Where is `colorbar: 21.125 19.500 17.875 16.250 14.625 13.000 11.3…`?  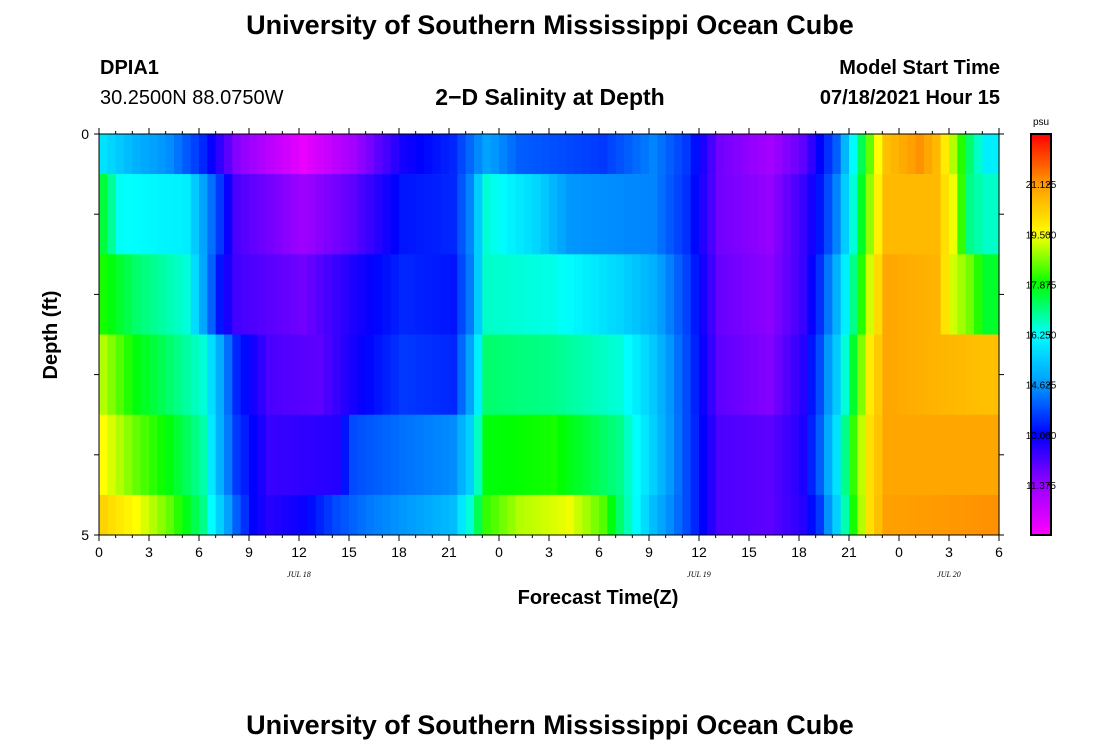 colorbar: 21.125 19.500 17.875 16.250 14.625 13.000 11.3… is located at coordinates (1041, 334).